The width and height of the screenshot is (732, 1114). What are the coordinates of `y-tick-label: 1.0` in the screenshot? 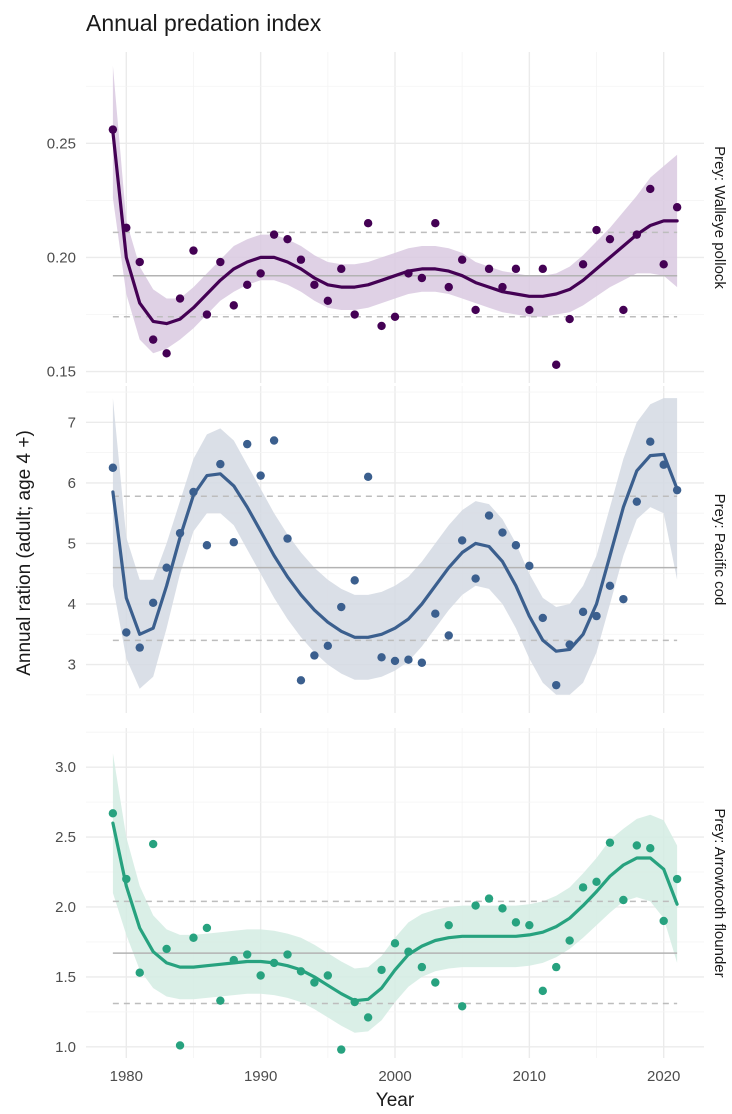 It's located at (65, 1047).